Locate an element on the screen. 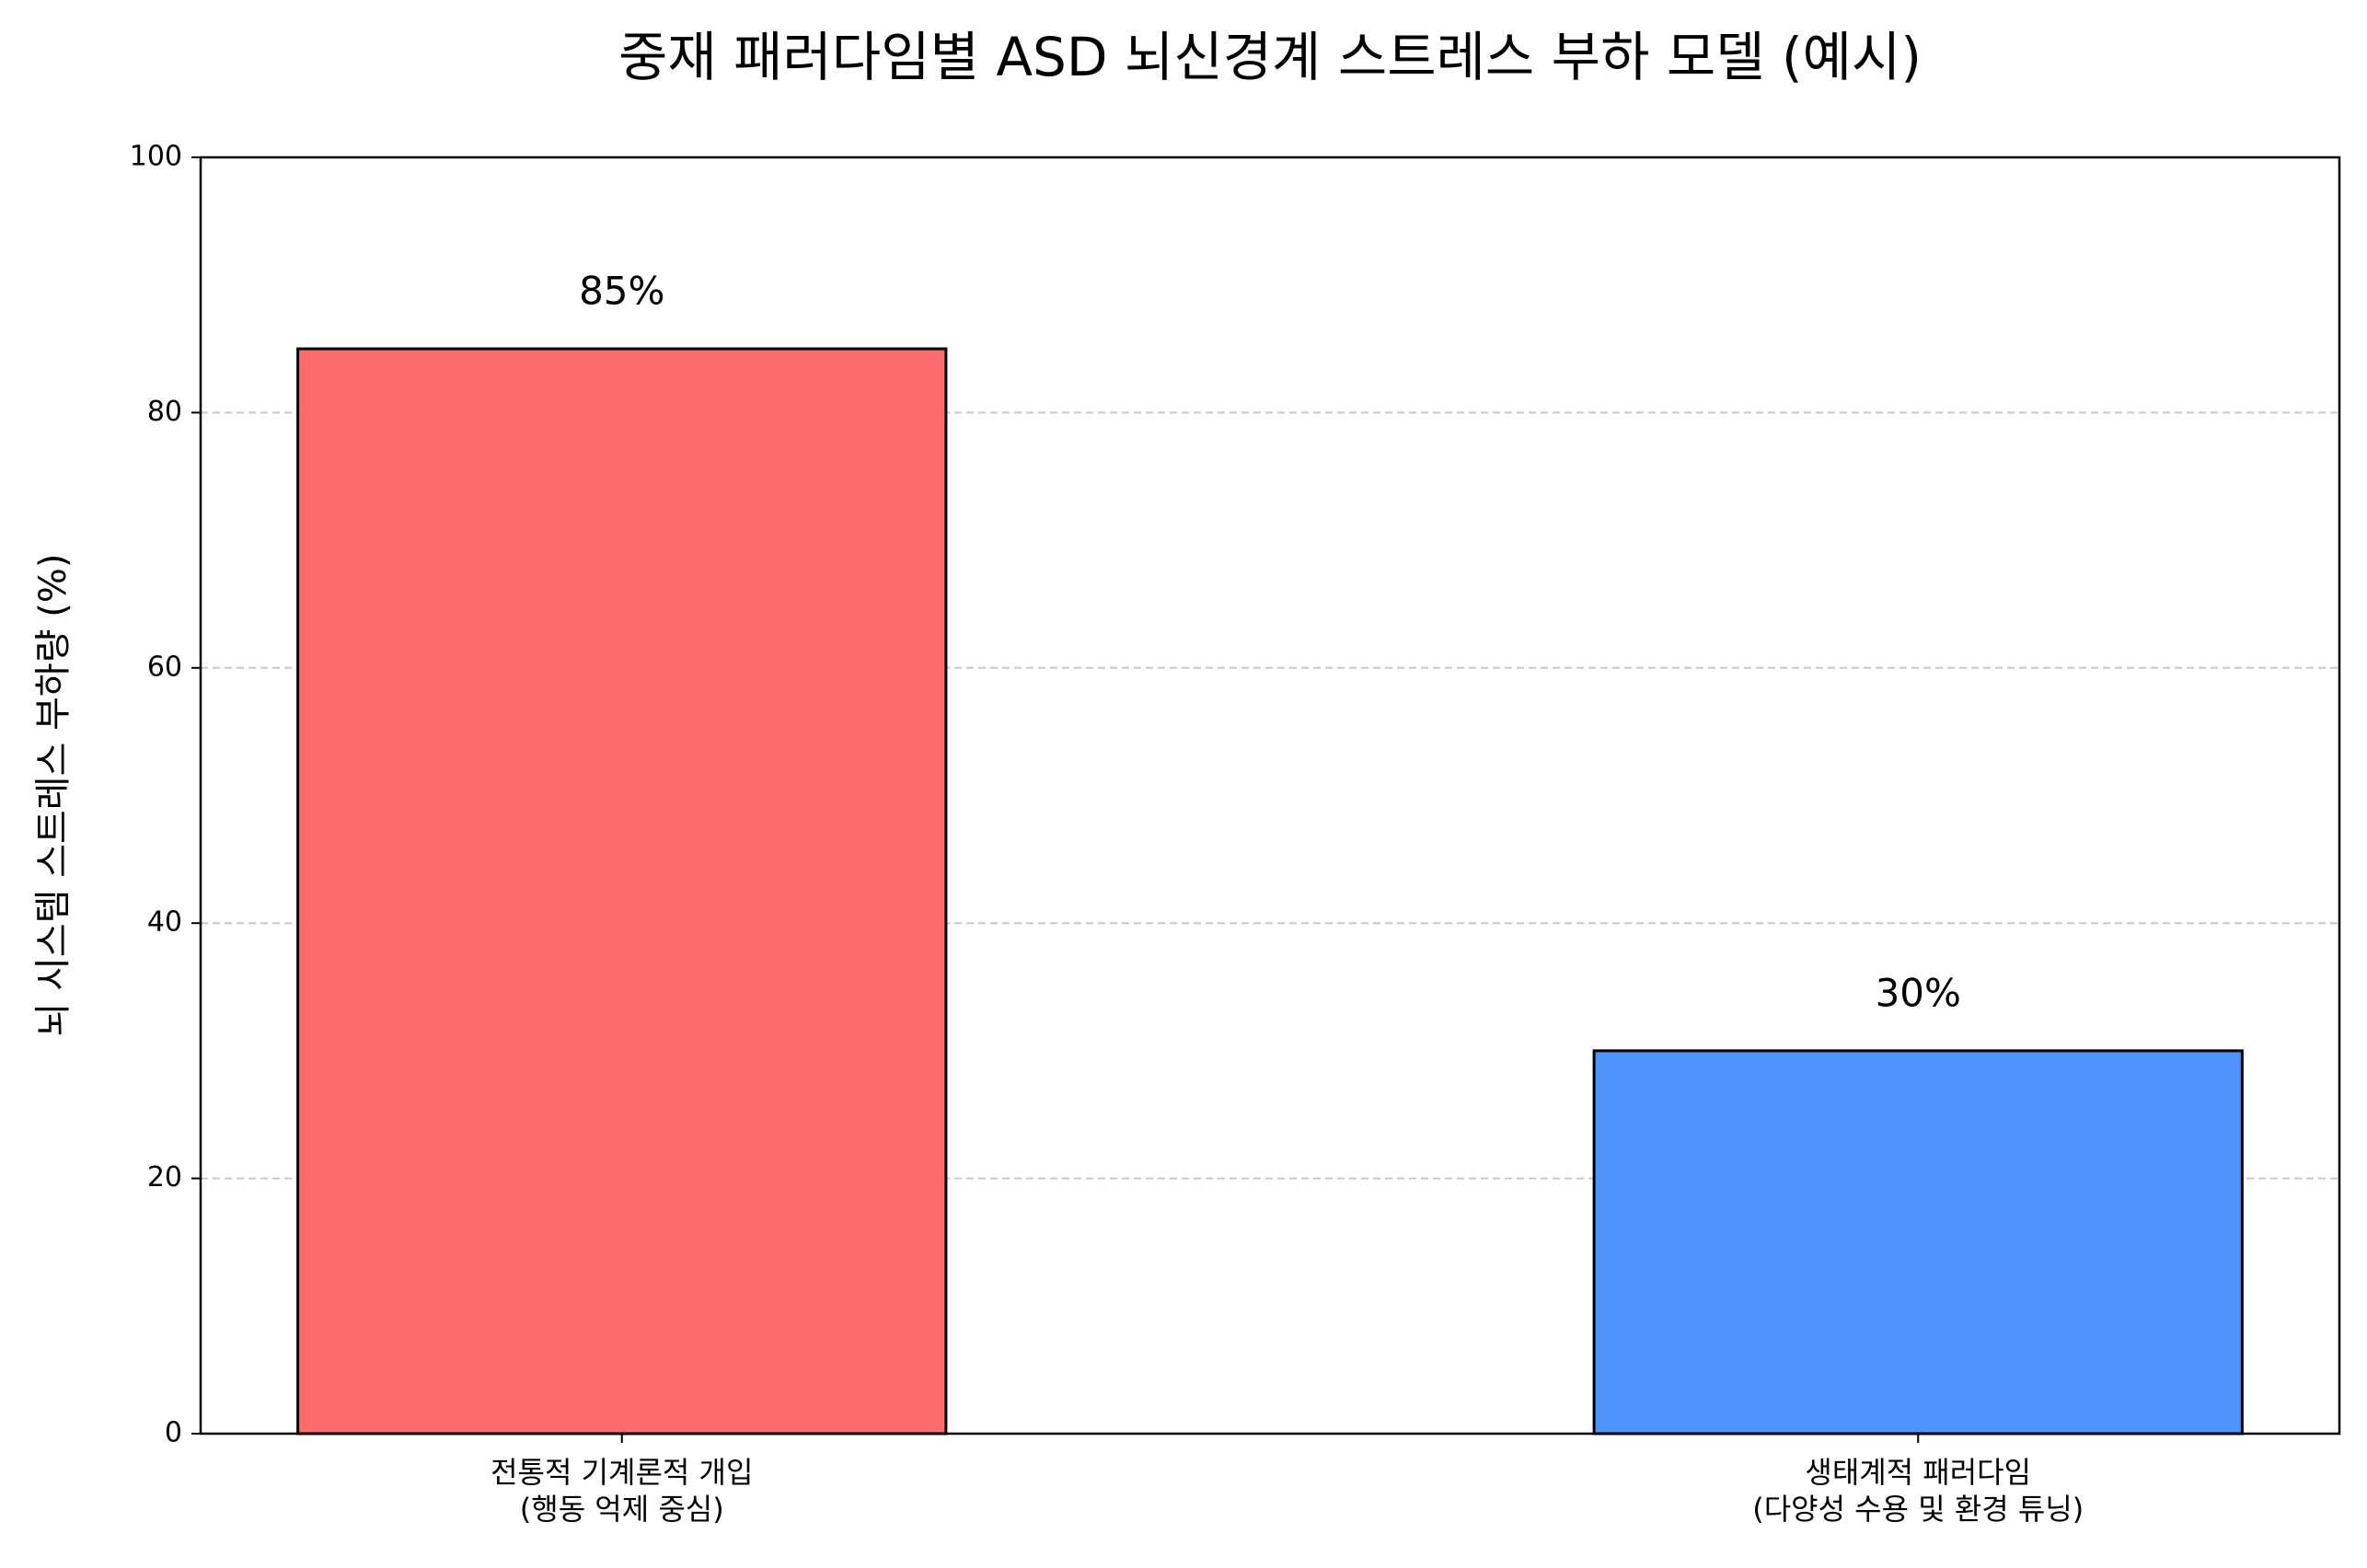 This screenshot has height=1568, width=2367. x-tick-label: 생태계적 패러다임 (다양성 수용 및 환경 튜닝) is located at coordinates (1918, 1491).